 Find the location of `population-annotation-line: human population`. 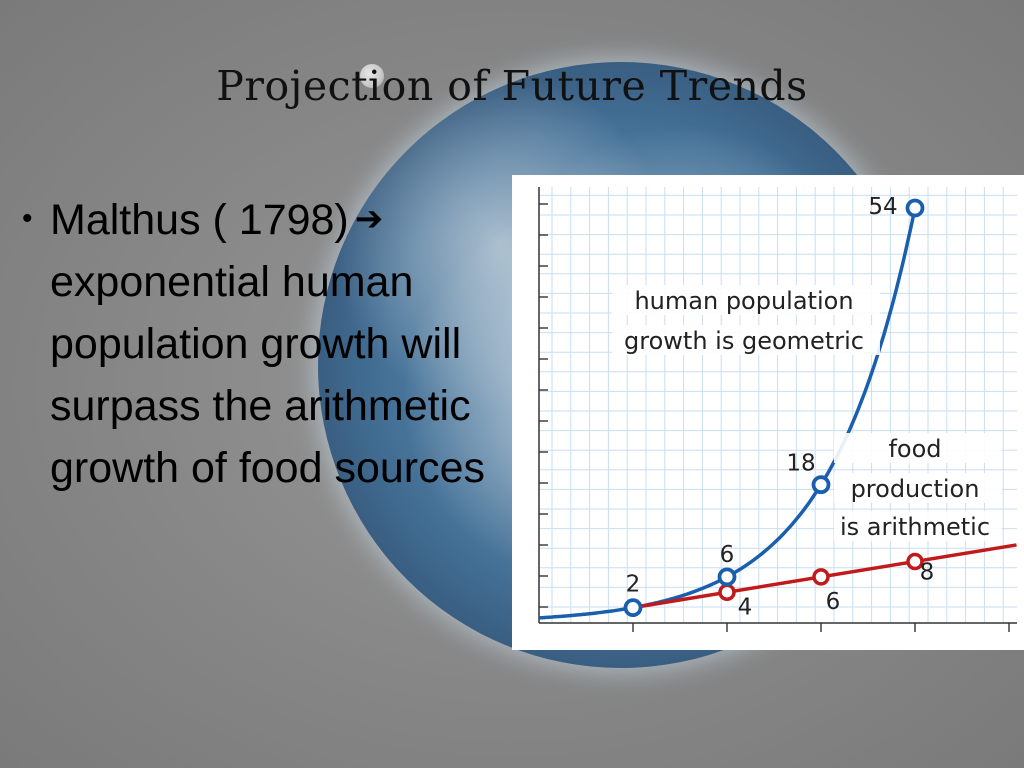

population-annotation-line: human population is located at coordinates (743, 301).